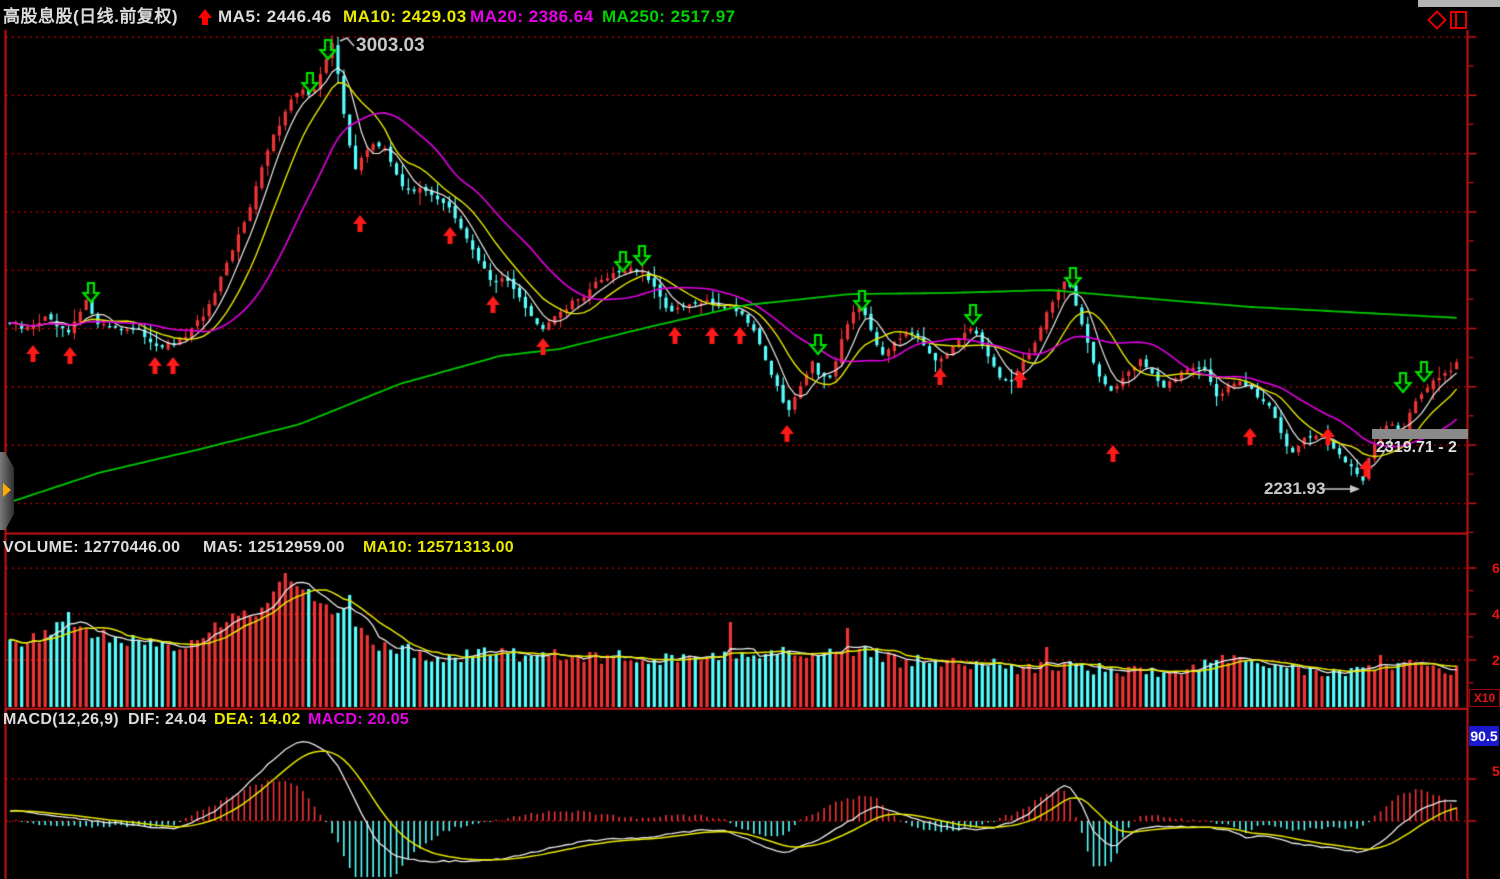 The image size is (1500, 879). I want to click on volume-ma10-label: MA10: 12571313.00, so click(438, 547).